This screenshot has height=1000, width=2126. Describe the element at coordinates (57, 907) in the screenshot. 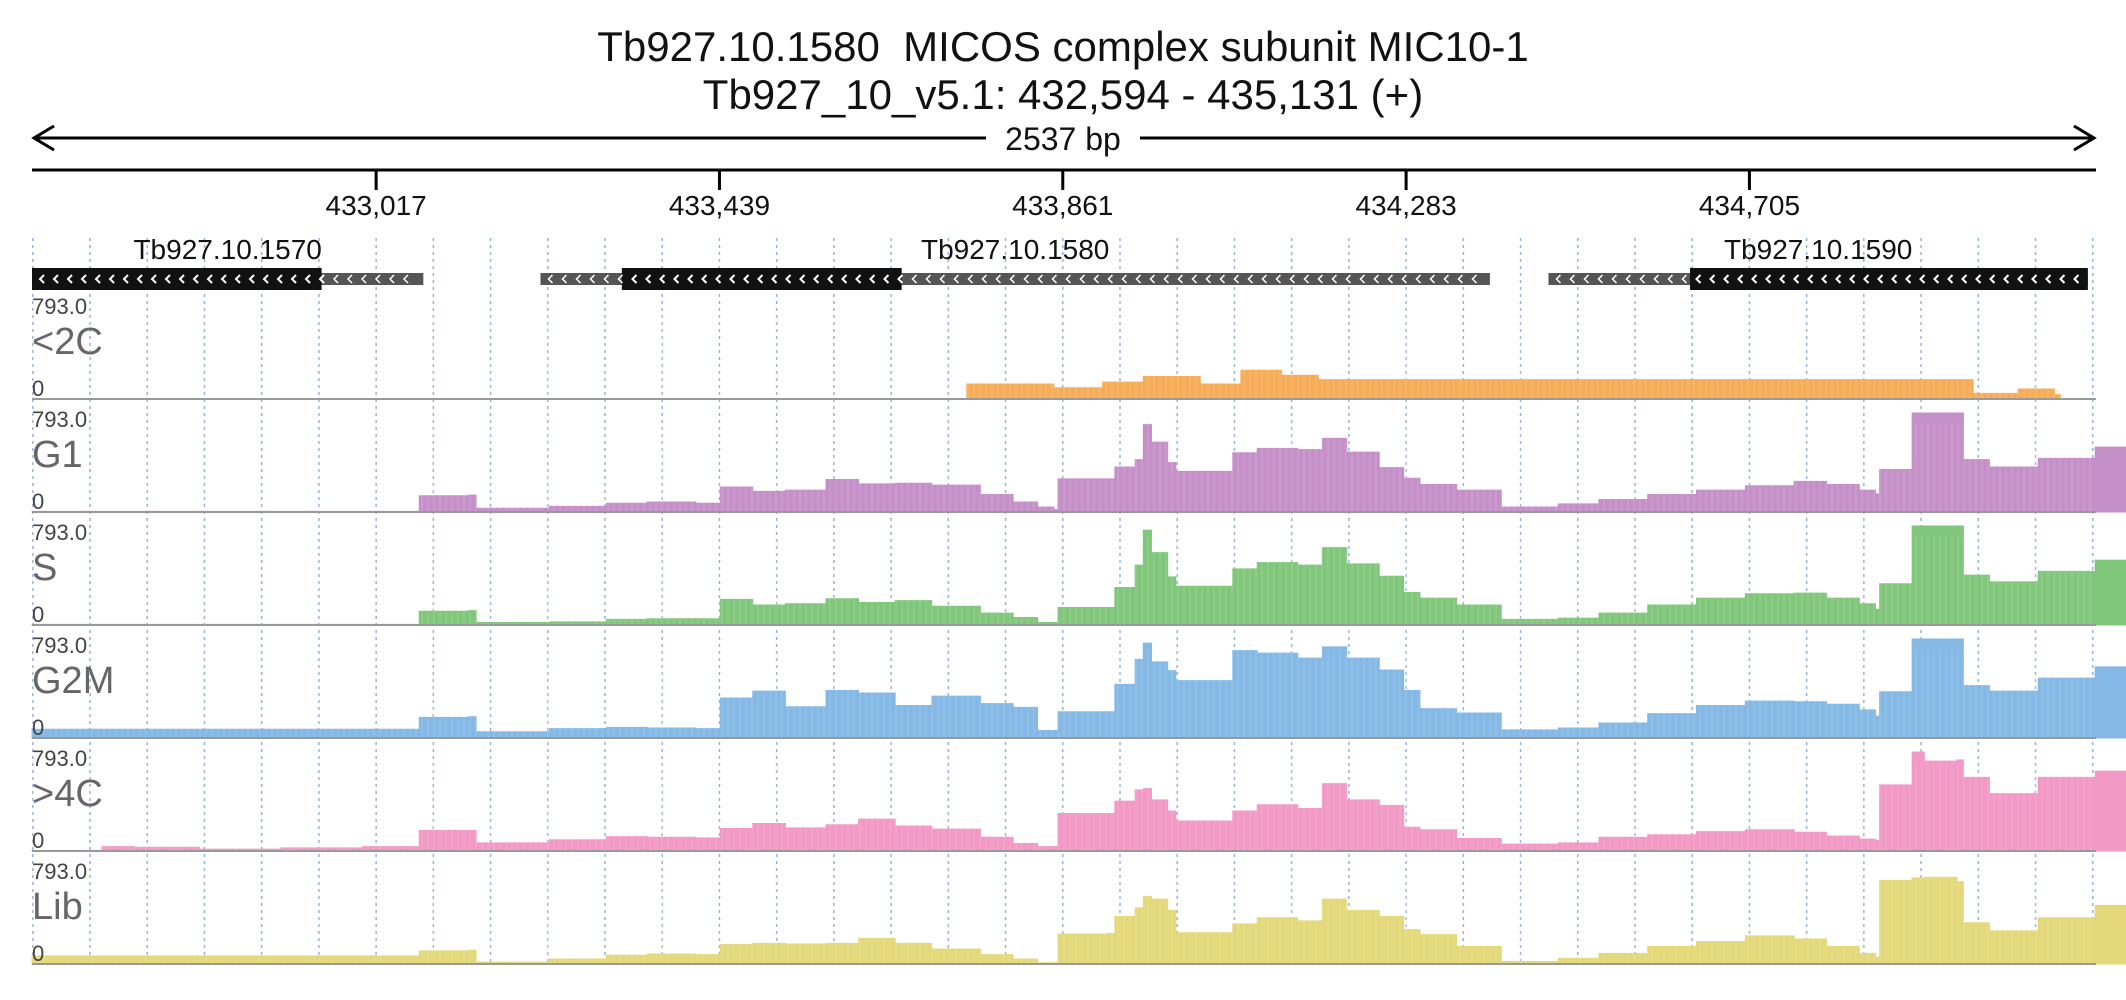

I see `track-name: Lib` at that location.